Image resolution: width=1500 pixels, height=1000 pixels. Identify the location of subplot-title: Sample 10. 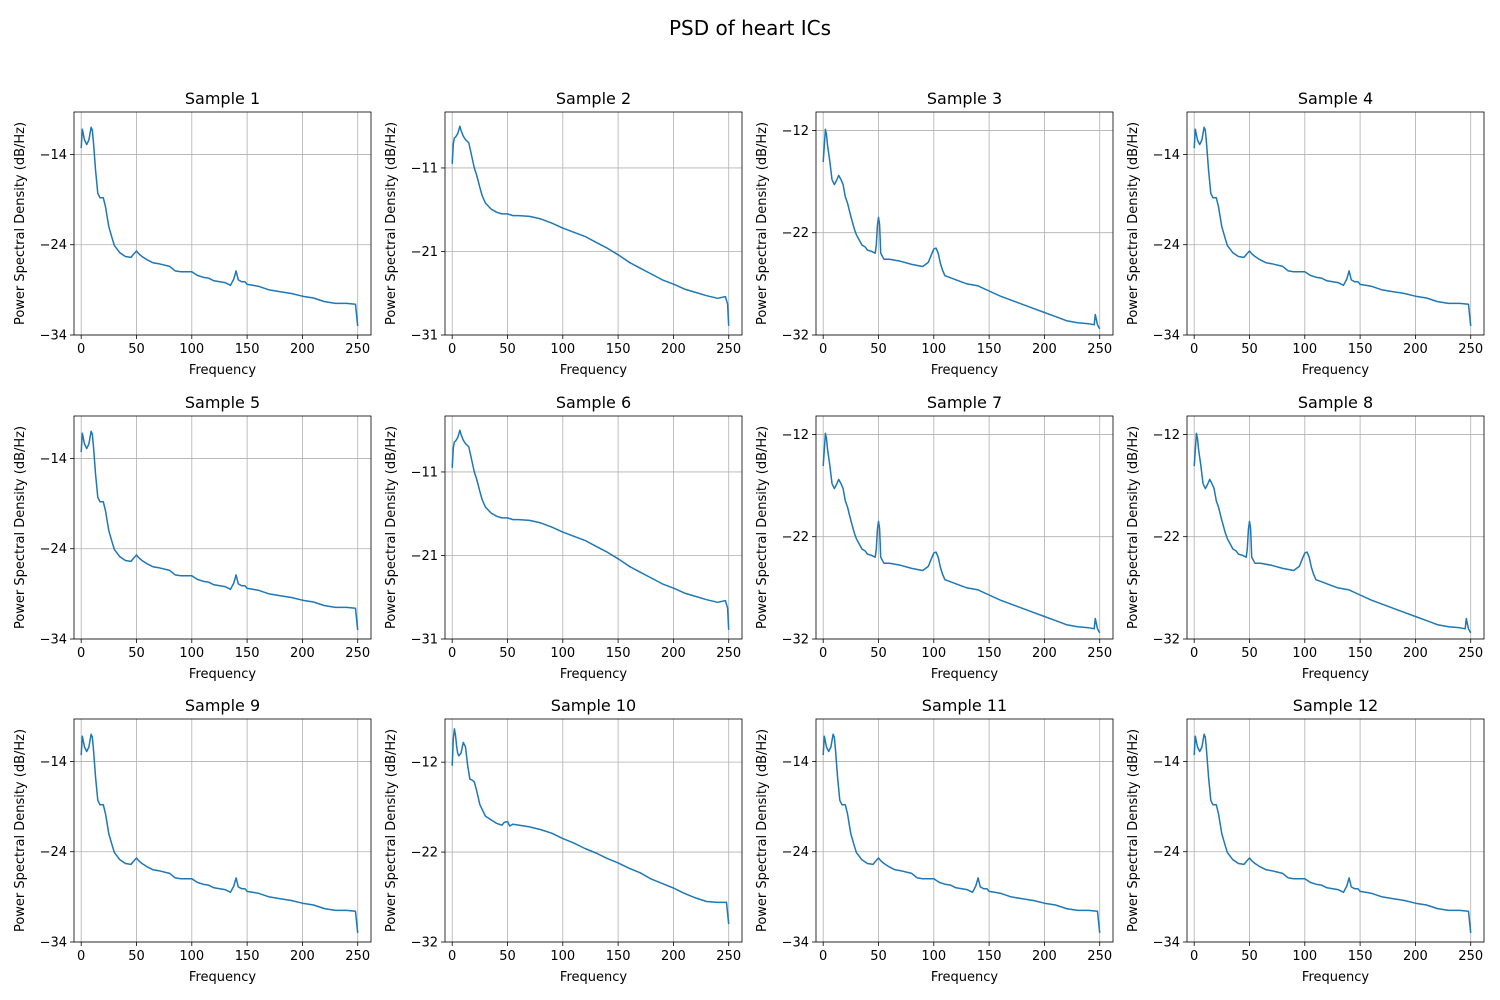
(593, 705).